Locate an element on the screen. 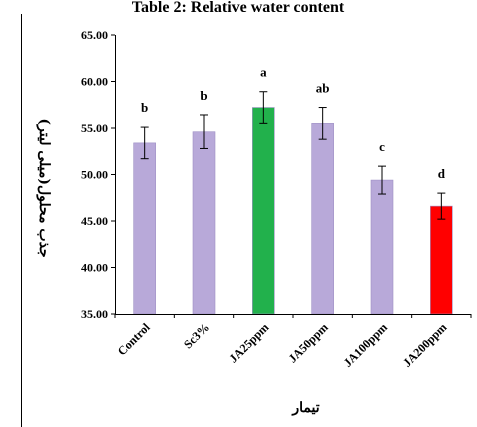 This screenshot has width=477, height=427. bar-sc3 is located at coordinates (204, 223).